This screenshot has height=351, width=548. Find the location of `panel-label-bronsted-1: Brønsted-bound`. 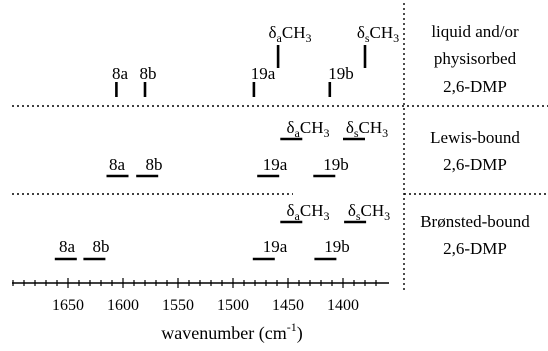

panel-label-bronsted-1: Brønsted-bound is located at coordinates (475, 221).